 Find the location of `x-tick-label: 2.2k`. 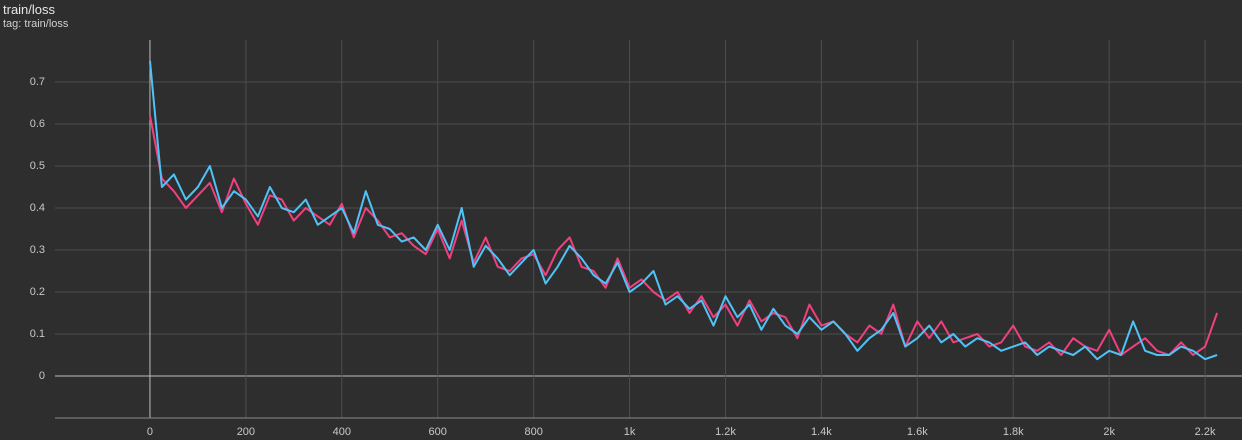

x-tick-label: 2.2k is located at coordinates (1205, 432).